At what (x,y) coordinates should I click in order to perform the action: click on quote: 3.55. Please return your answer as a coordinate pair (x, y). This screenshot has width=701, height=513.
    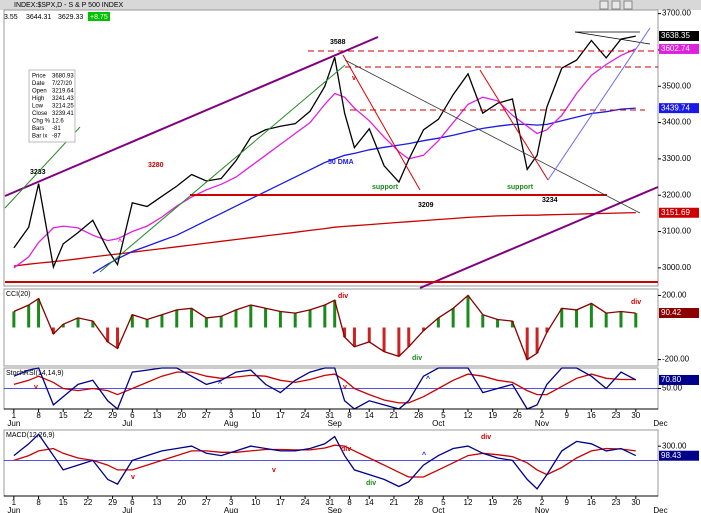
    Looking at the image, I should click on (11, 17).